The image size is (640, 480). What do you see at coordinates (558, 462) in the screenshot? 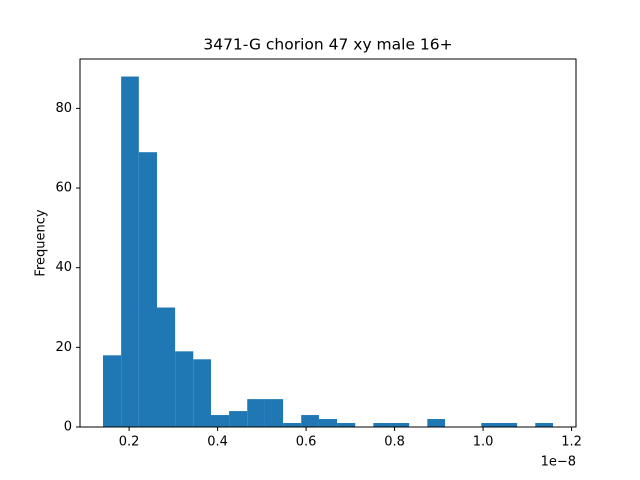
I see `x-offset-label: 1e−8` at bounding box center [558, 462].